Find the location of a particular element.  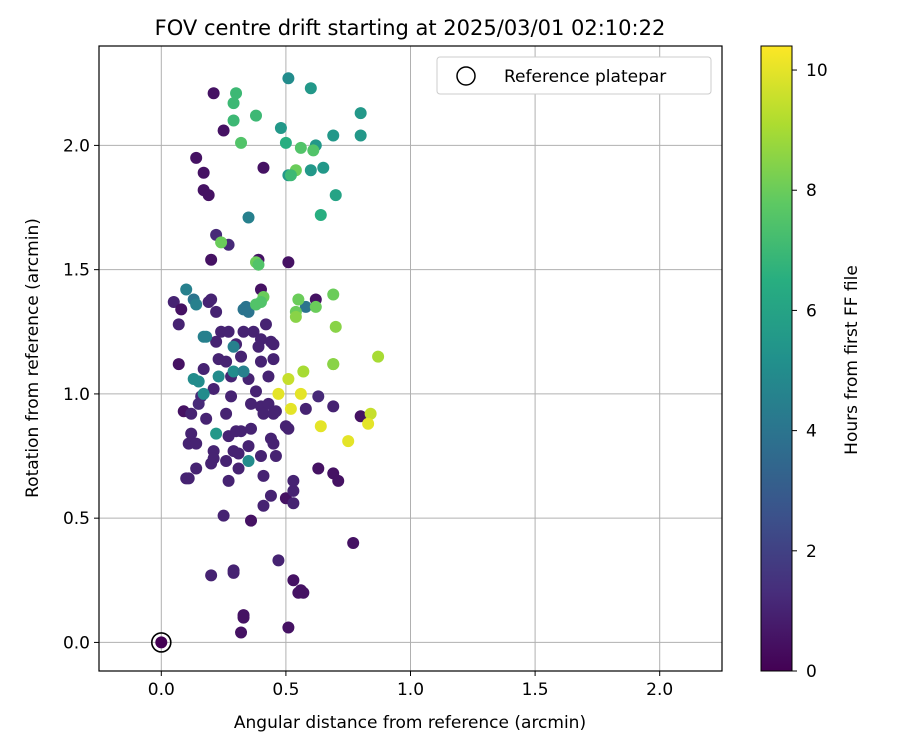

x-tick-label: 2.0 is located at coordinates (659, 690).